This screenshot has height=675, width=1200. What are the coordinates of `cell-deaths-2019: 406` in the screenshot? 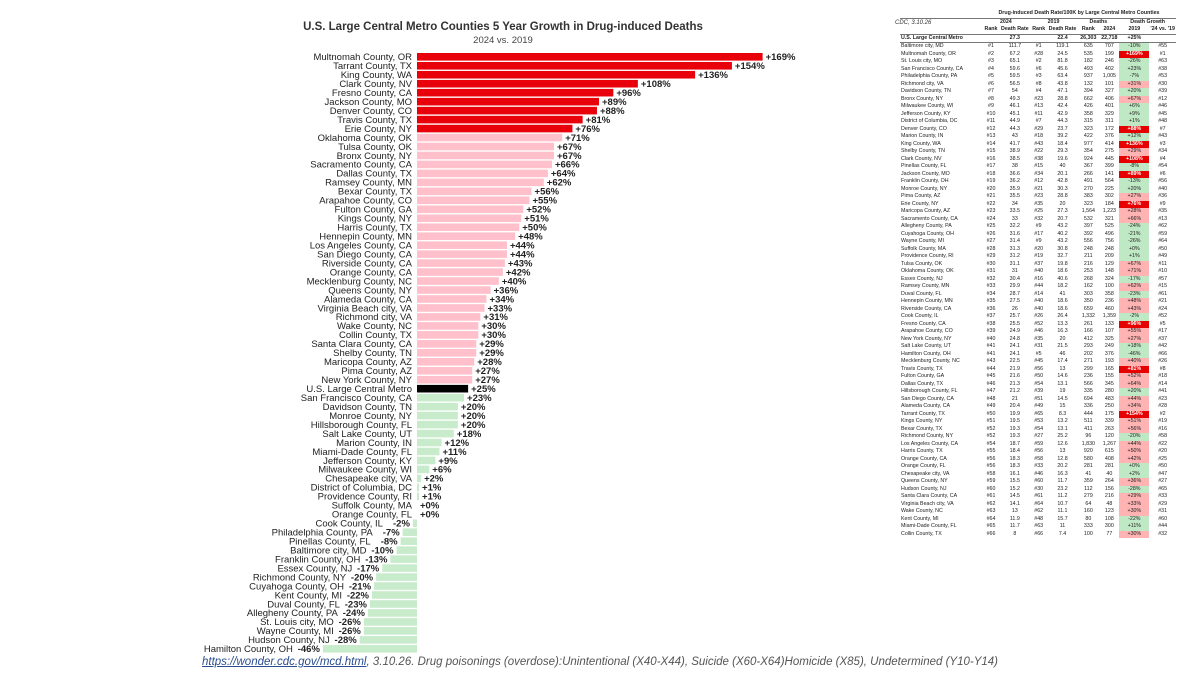 It's located at (1109, 98).